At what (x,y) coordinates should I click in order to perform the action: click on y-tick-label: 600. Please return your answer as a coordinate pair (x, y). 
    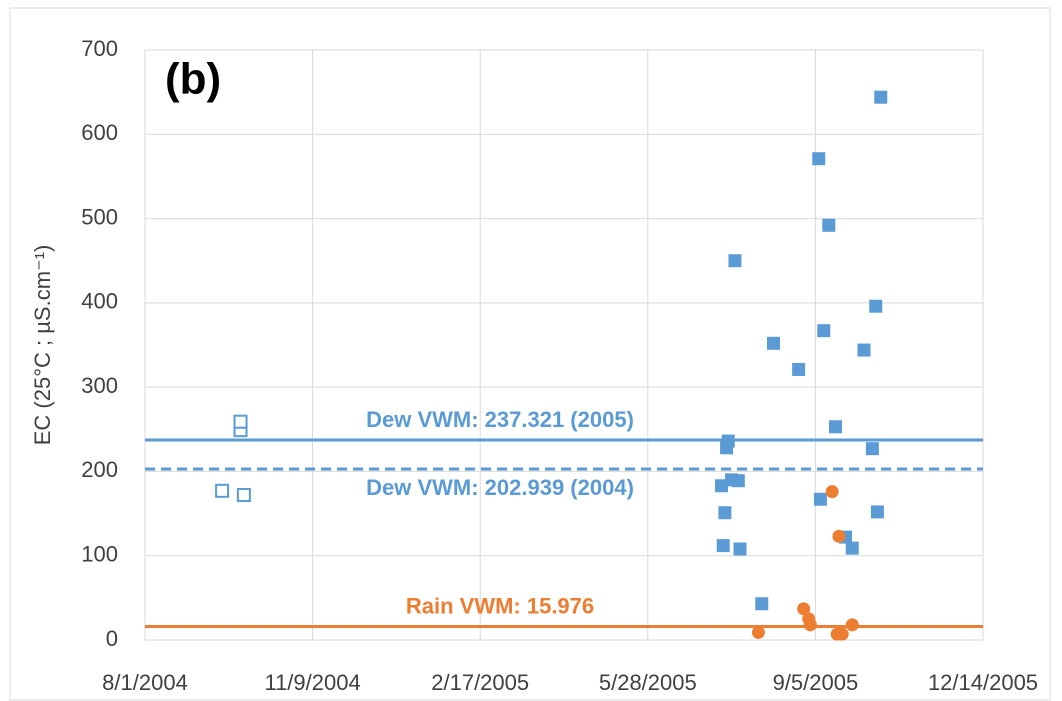
    Looking at the image, I should click on (99, 132).